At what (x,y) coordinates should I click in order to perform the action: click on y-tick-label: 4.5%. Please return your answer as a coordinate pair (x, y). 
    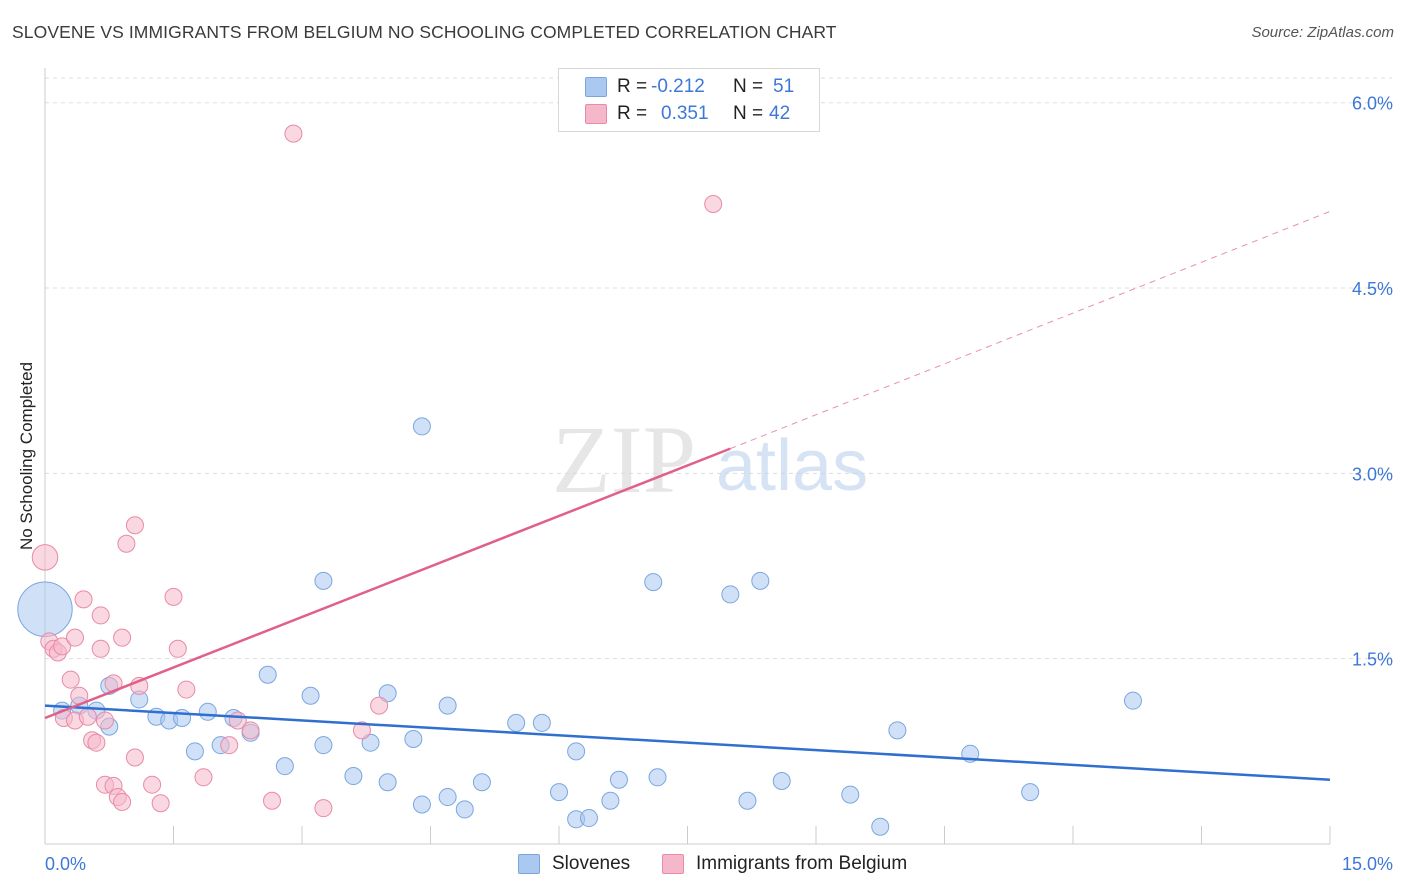
    Looking at the image, I should click on (1372, 289).